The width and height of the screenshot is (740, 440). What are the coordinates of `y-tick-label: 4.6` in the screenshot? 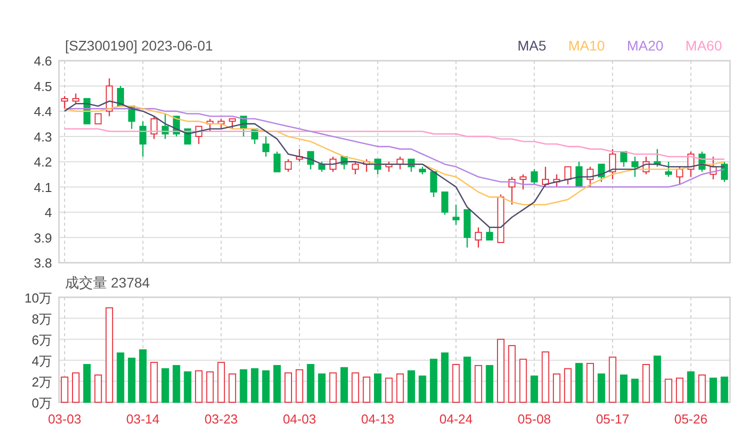 It's located at (43, 61).